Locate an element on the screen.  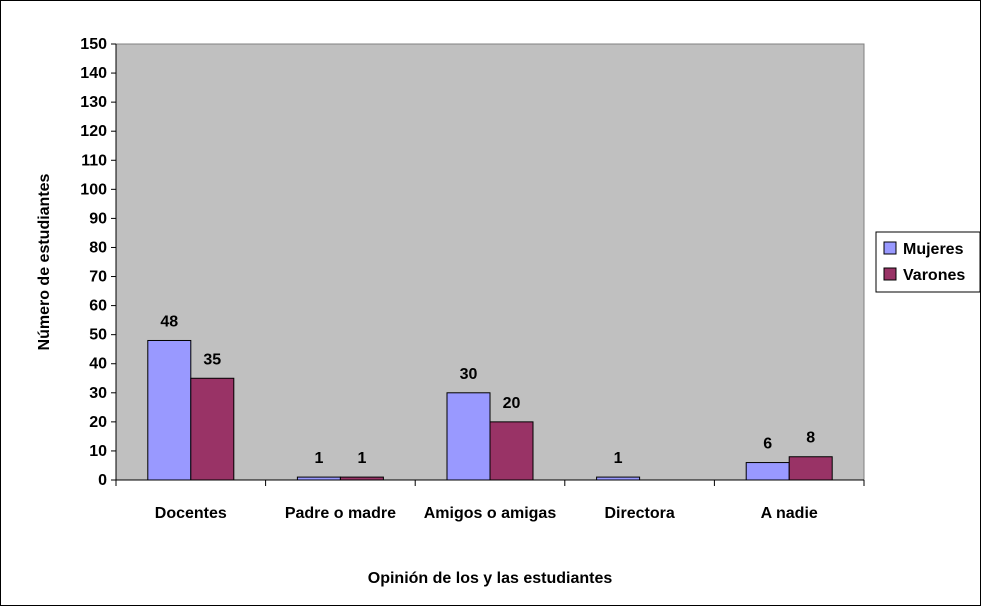
y-tick-label: 110 is located at coordinates (94, 160).